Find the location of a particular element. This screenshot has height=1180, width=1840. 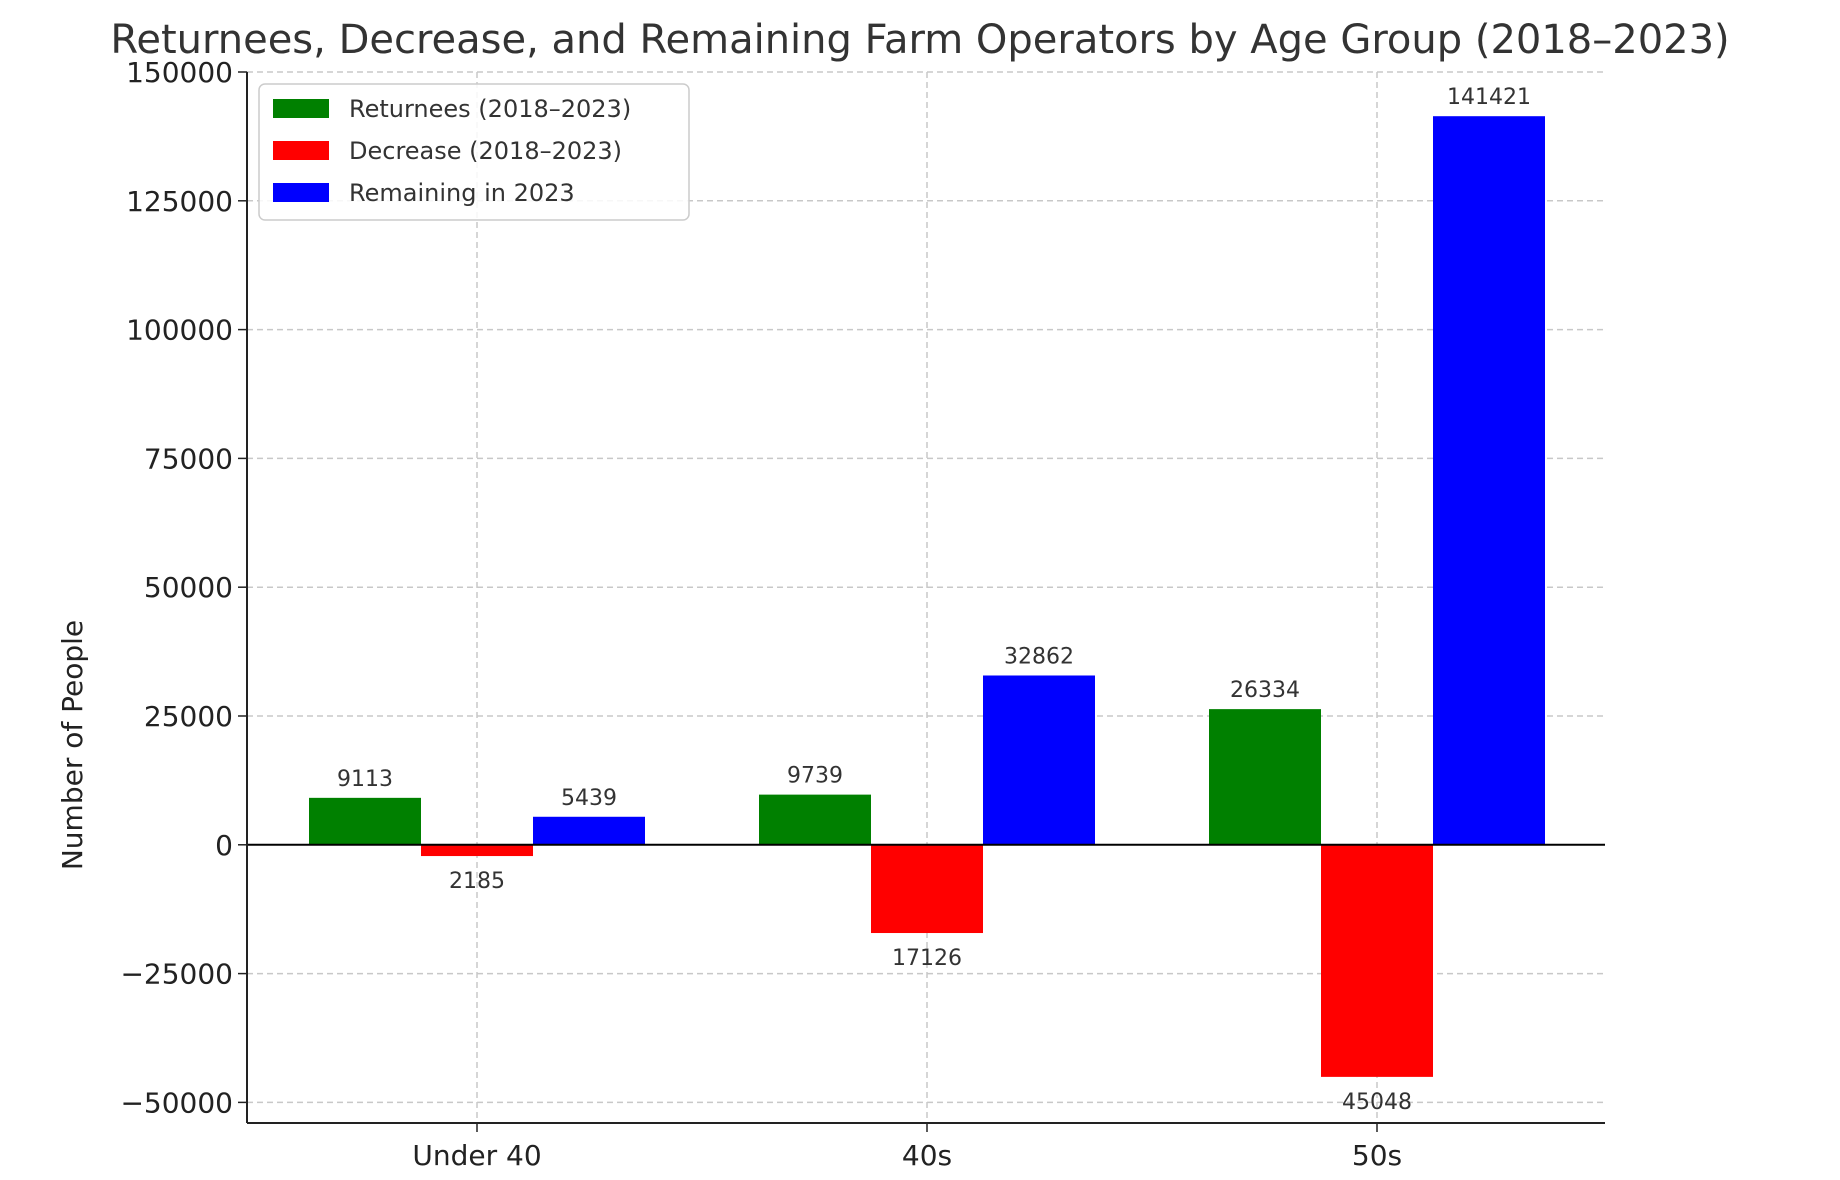

legend-label: Remaining in 2023 is located at coordinates (462, 193).